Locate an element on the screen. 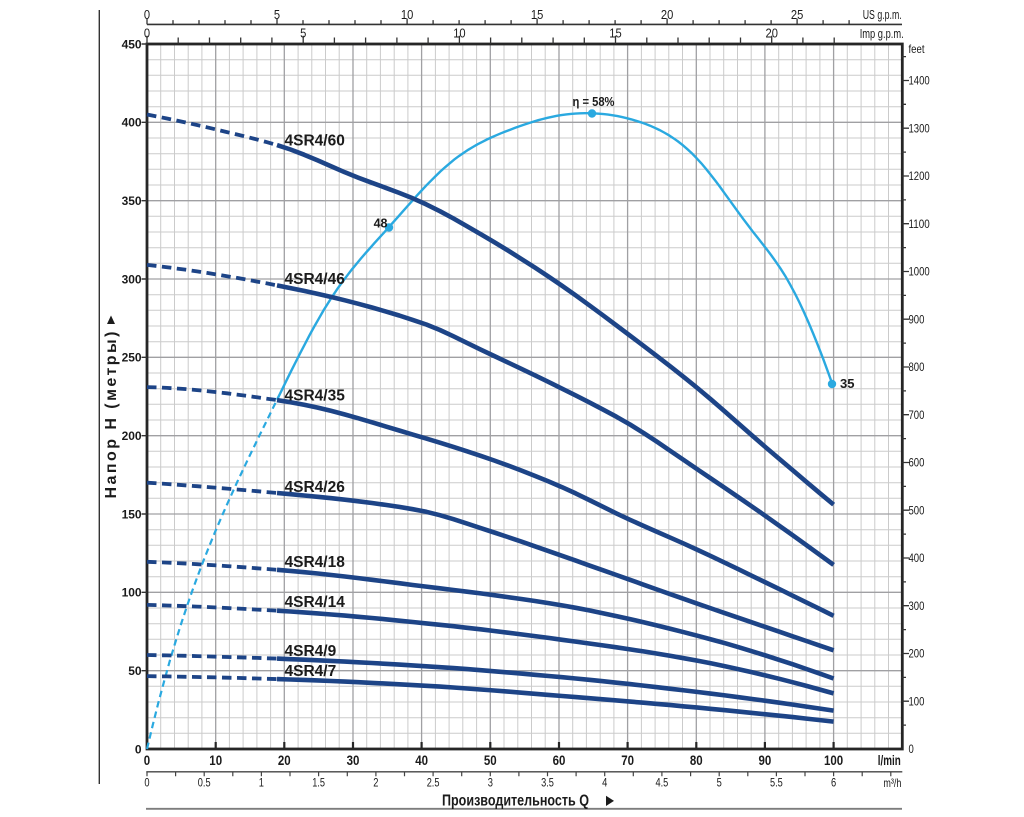  svg-text: 250 is located at coordinates (132, 358).